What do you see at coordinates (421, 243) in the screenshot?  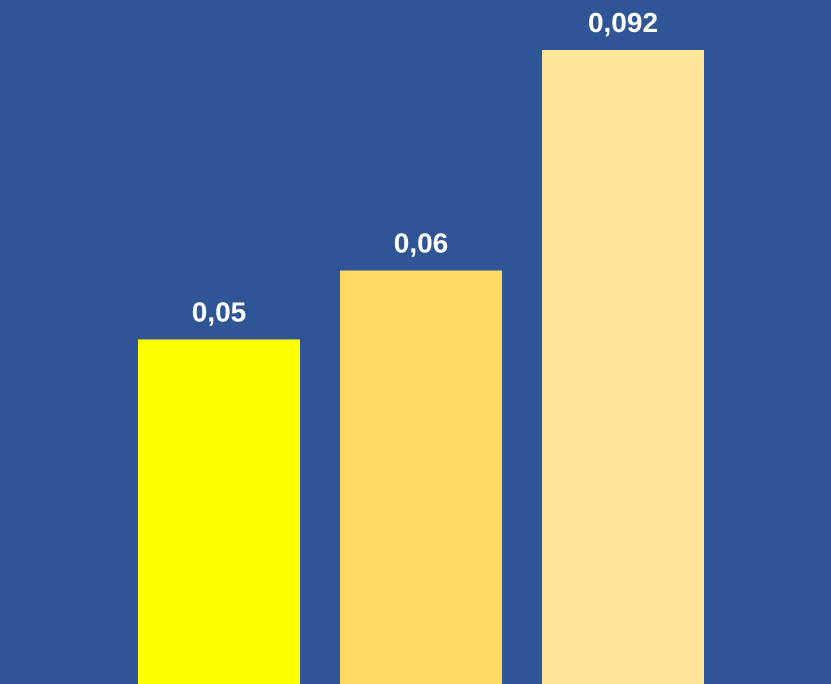 I see `value-label: 0,06` at bounding box center [421, 243].